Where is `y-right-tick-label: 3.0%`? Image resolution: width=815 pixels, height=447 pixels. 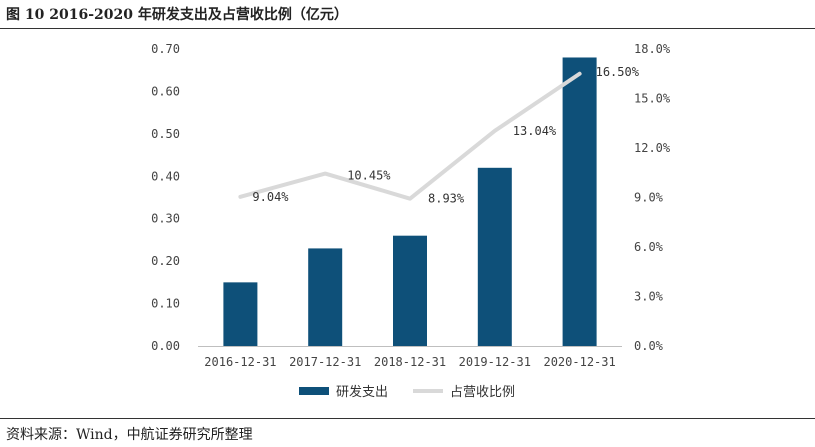 y-right-tick-label: 3.0% is located at coordinates (649, 297).